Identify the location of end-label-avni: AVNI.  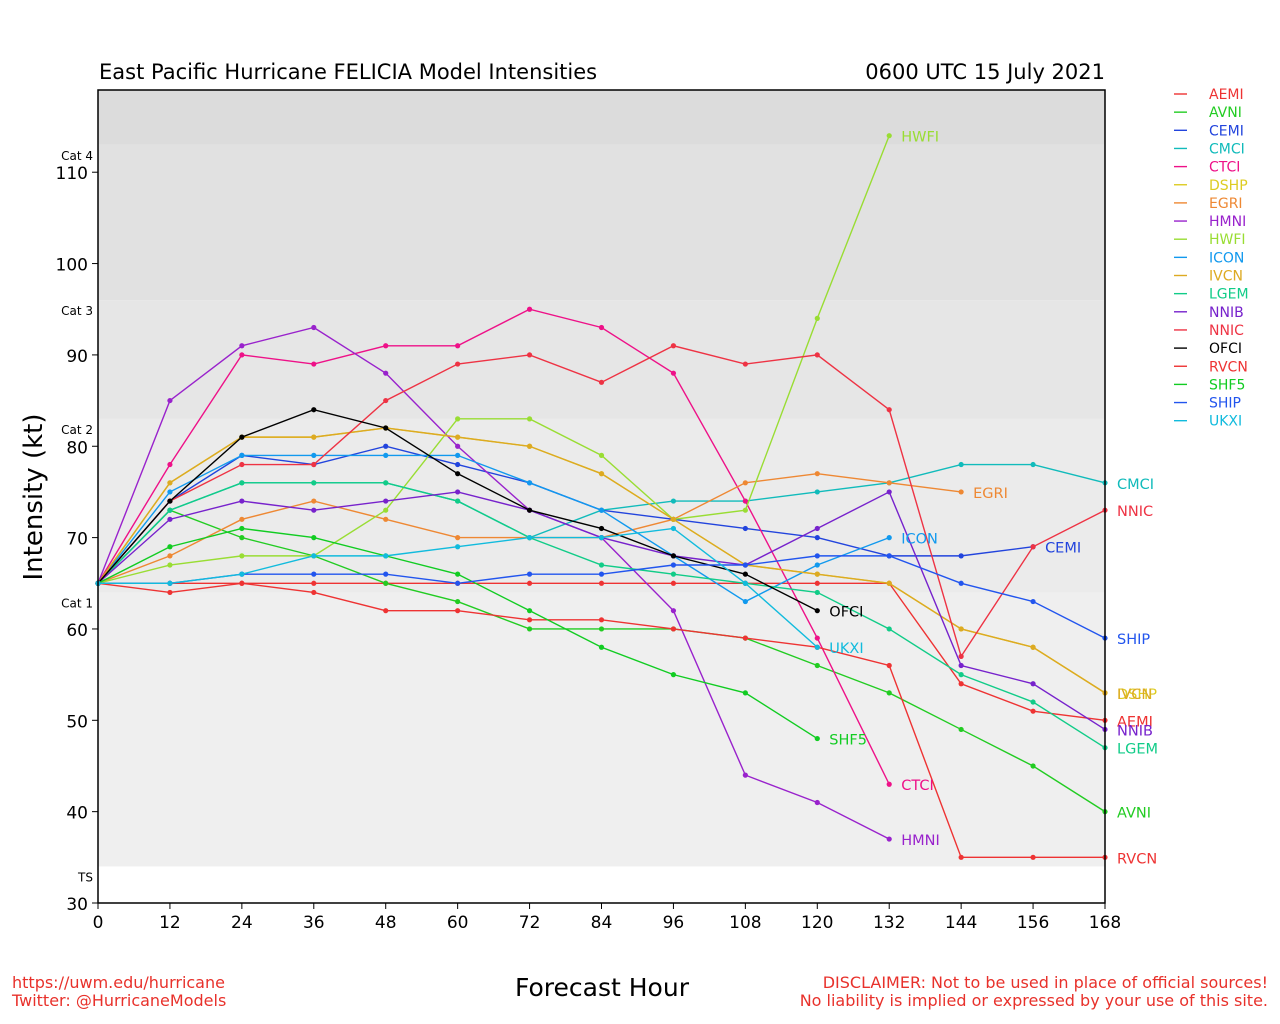
(1134, 814).